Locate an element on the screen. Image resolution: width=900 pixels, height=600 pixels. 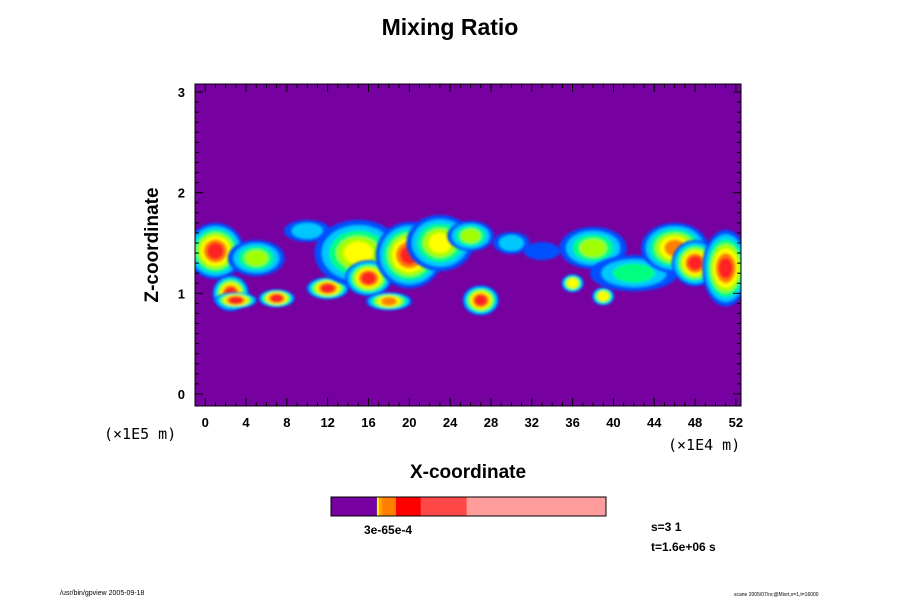
x-tick-label: 0 is located at coordinates (205, 422).